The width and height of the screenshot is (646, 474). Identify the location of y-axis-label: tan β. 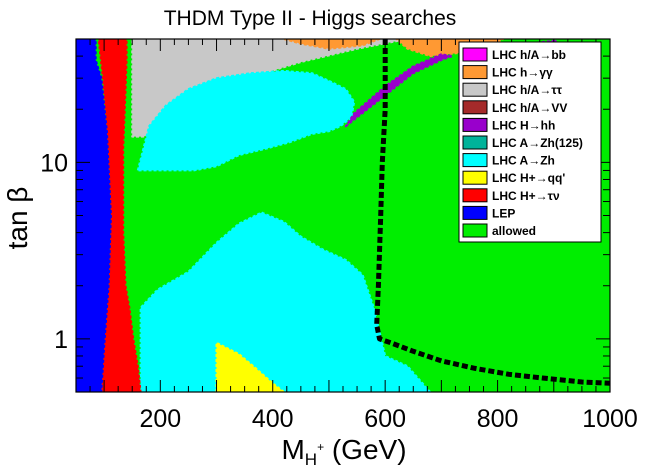
(17, 218).